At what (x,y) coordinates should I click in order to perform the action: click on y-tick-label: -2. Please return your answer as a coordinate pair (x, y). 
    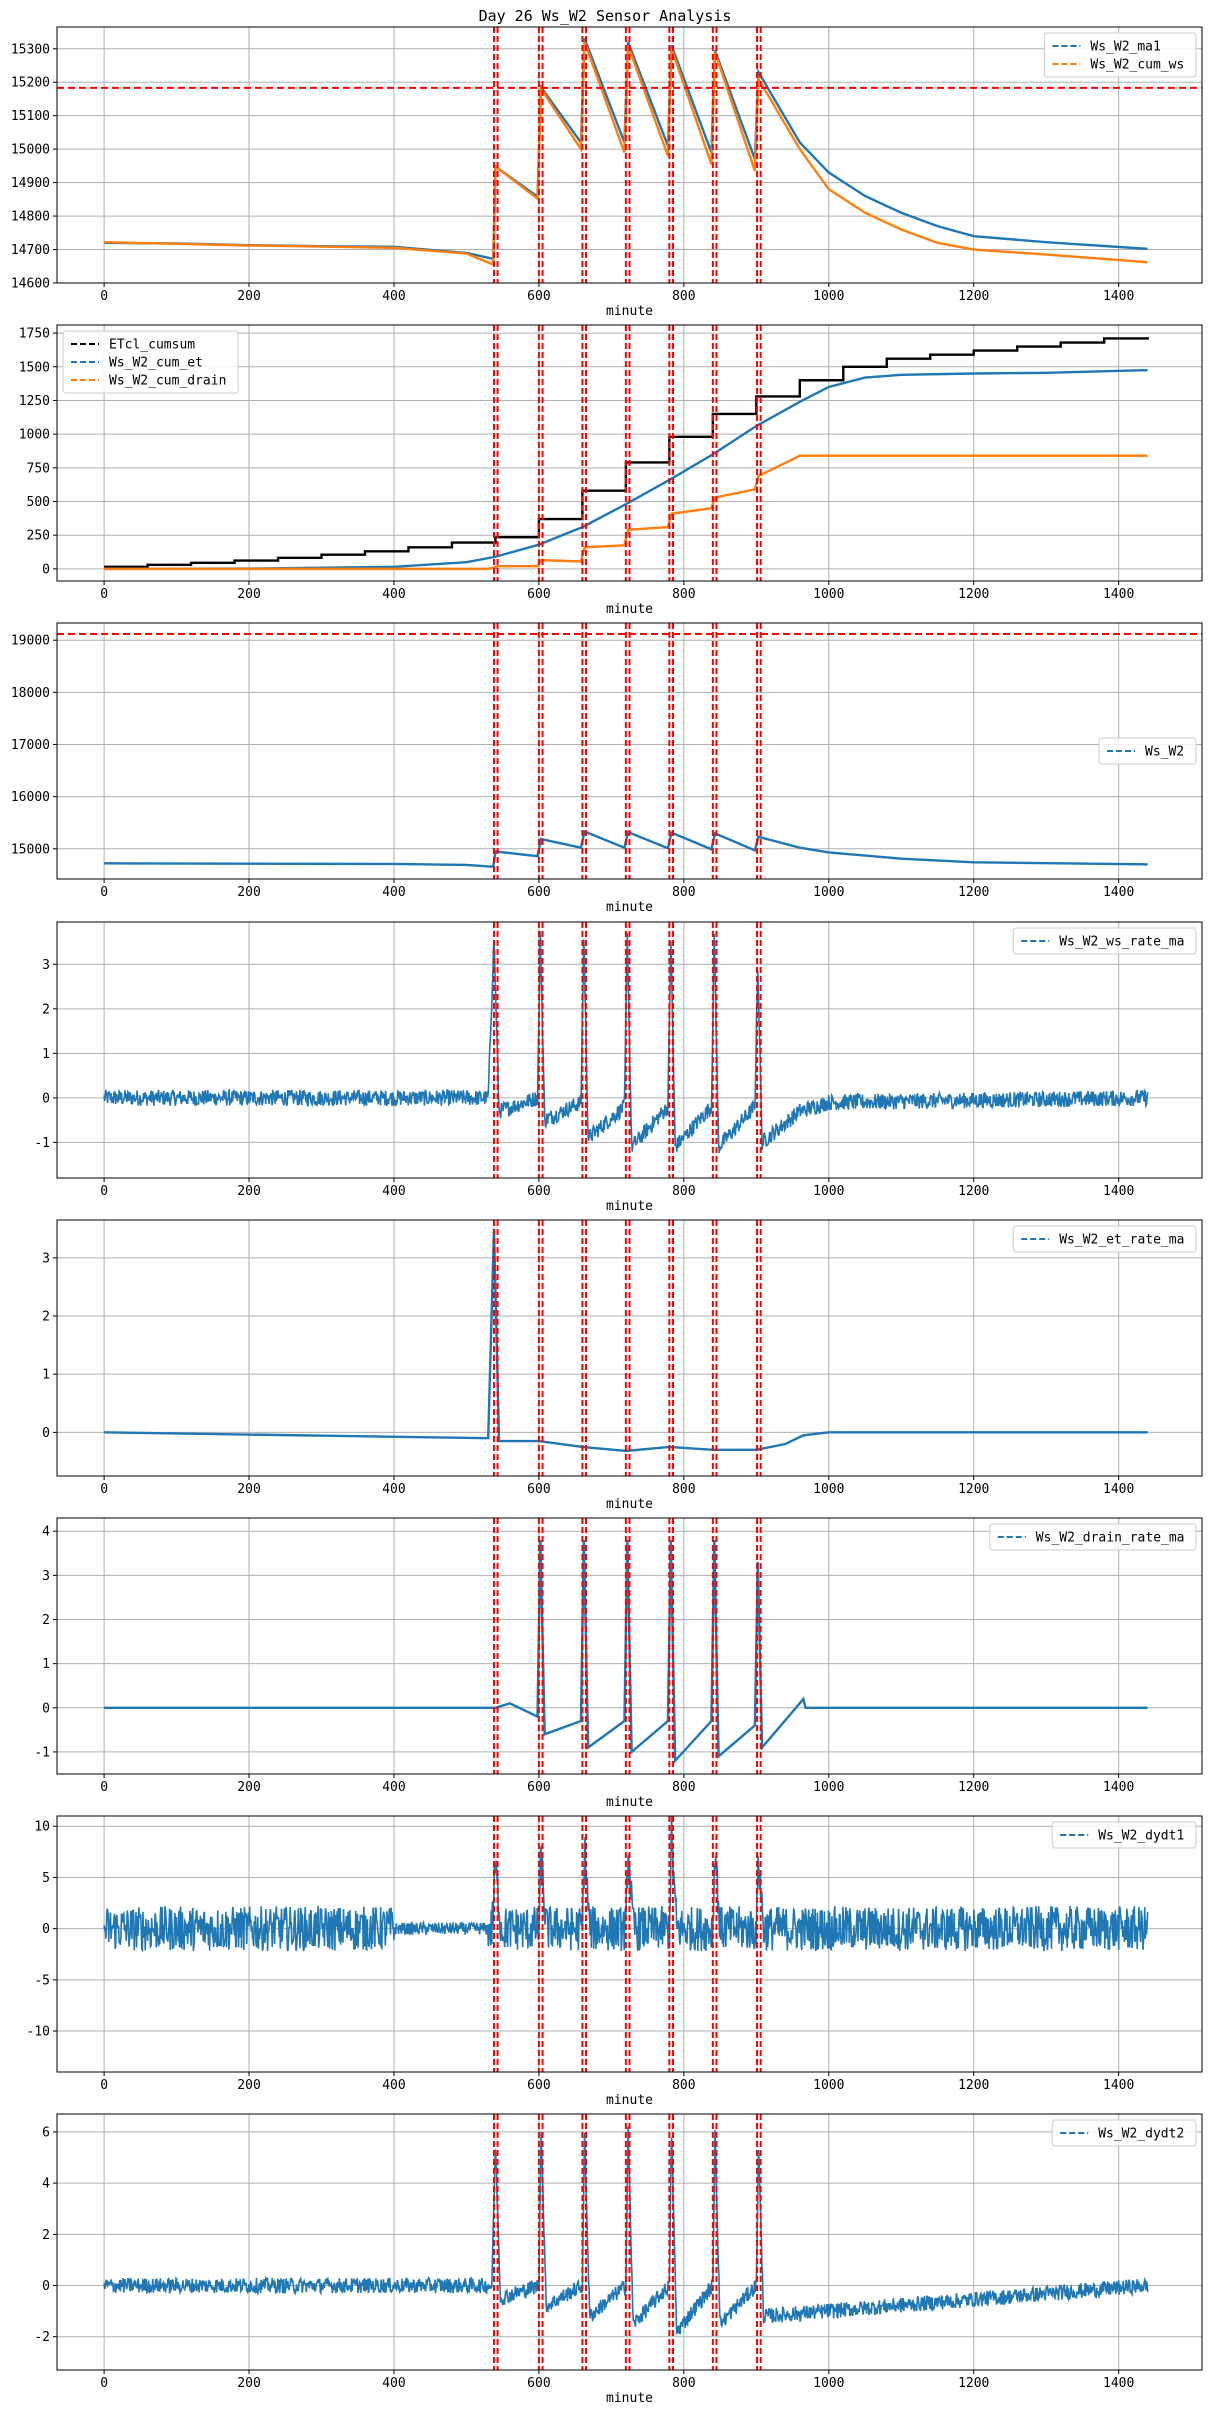
    Looking at the image, I should click on (42, 2337).